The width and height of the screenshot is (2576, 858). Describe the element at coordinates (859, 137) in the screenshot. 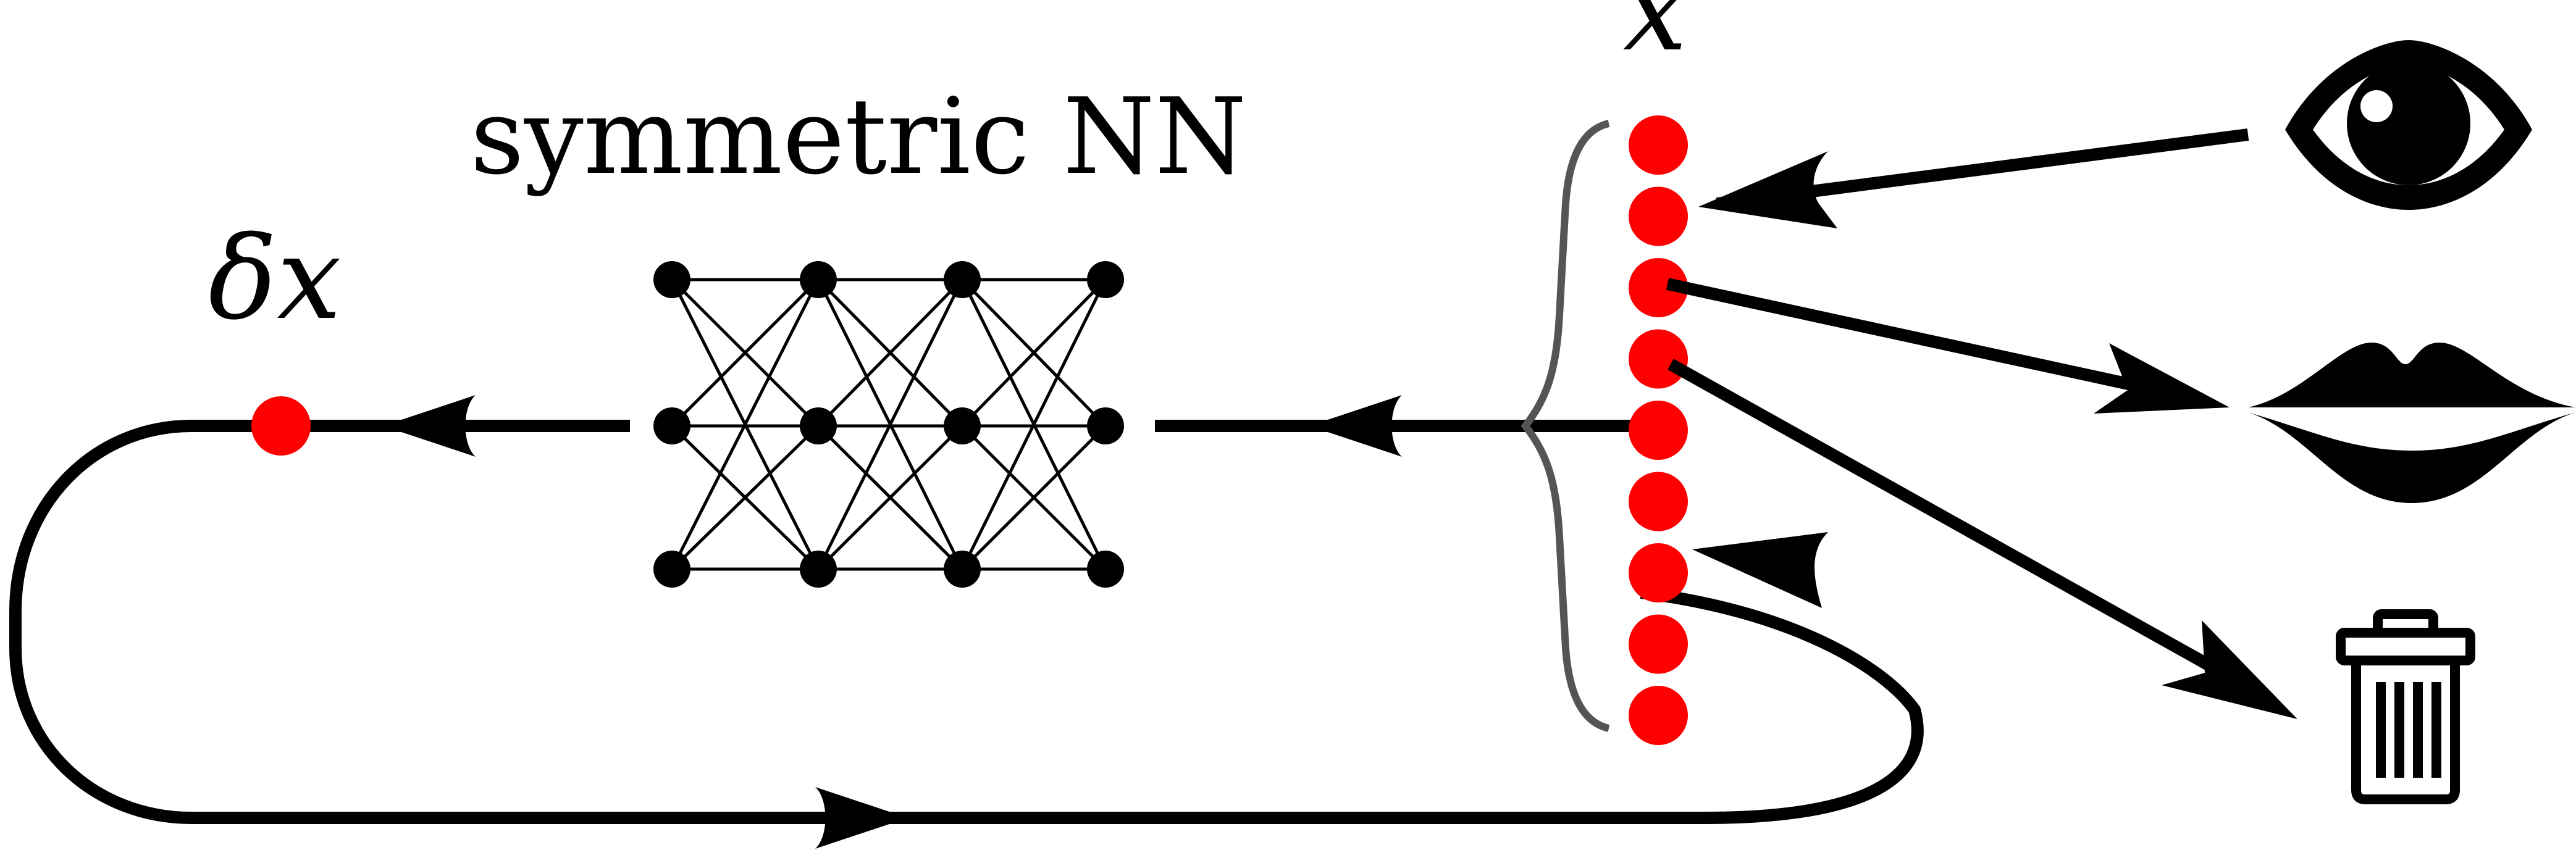

I see `nn-title-label: symmetric NN` at that location.